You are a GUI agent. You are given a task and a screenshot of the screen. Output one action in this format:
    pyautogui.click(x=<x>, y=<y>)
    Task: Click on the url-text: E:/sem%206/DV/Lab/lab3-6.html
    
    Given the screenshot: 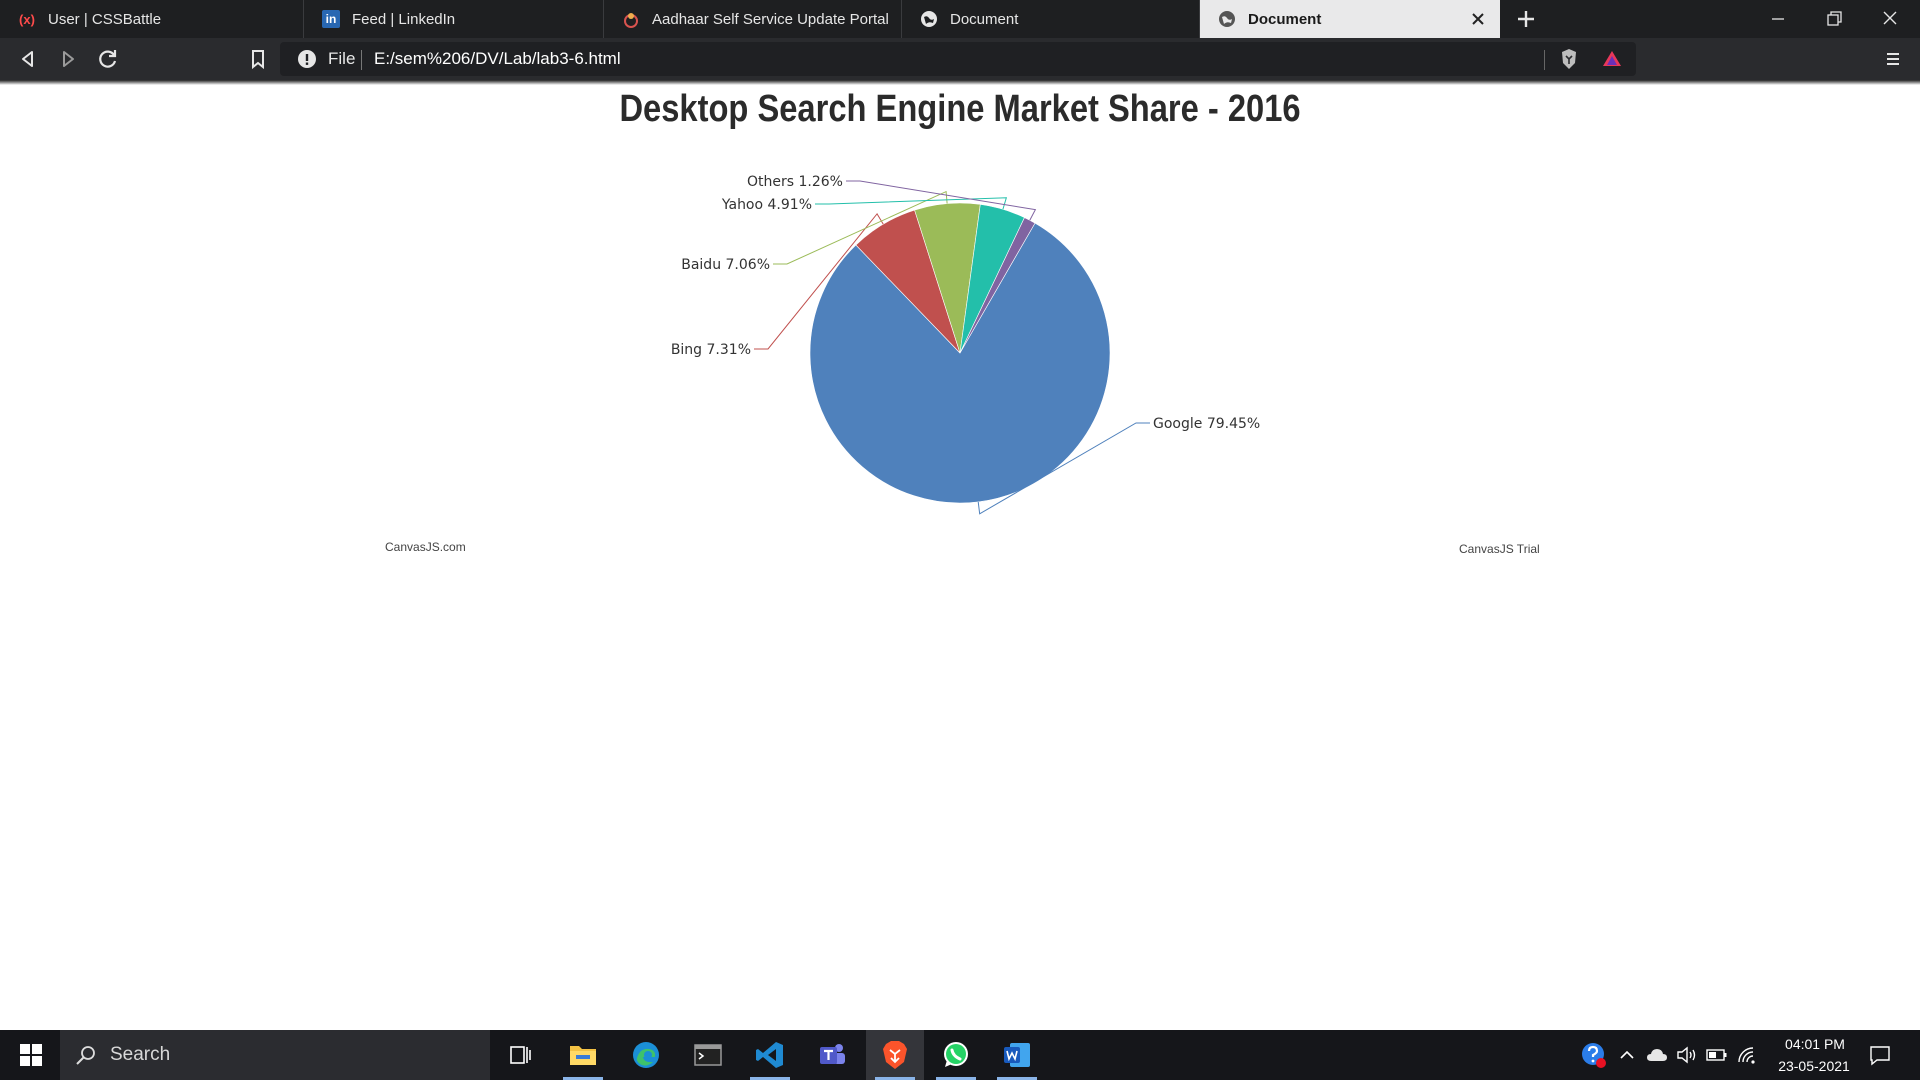 What is the action you would take?
    pyautogui.click(x=497, y=58)
    